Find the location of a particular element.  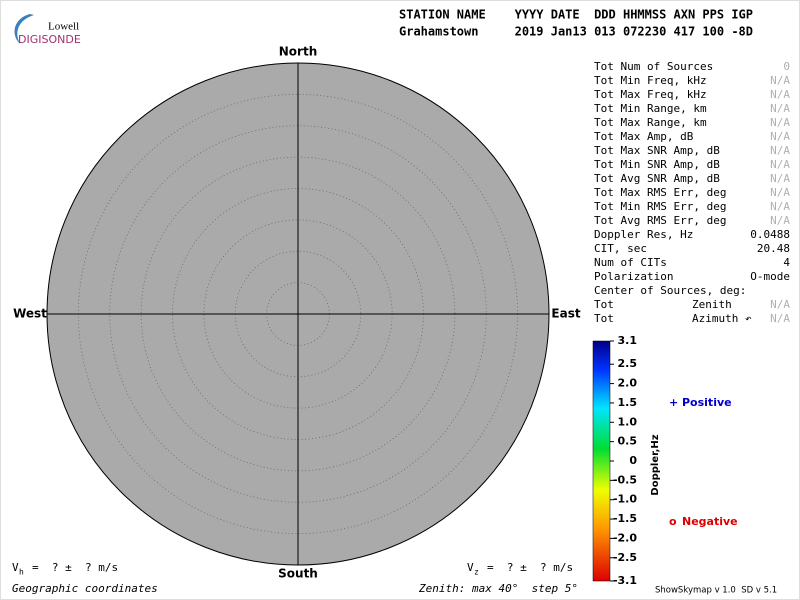

logo-large: DIGISONDE is located at coordinates (49, 39).